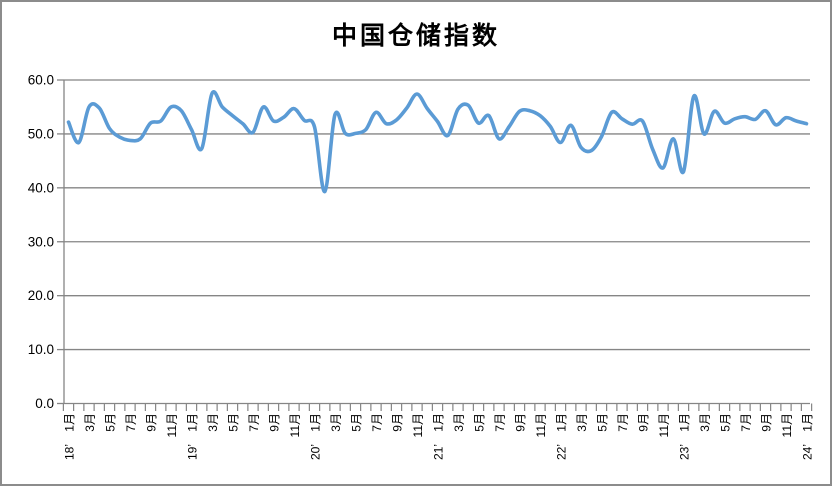  What do you see at coordinates (41, 133) in the screenshot?
I see `y-tick-label: 50.0` at bounding box center [41, 133].